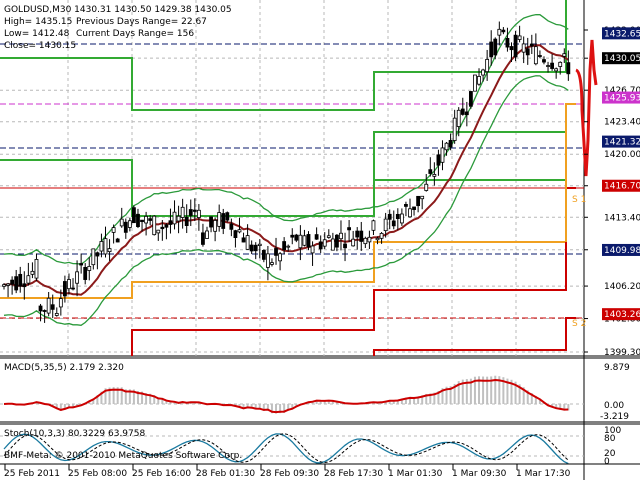 The image size is (640, 480). What do you see at coordinates (161, 474) in the screenshot?
I see `time-tick-label: 25 Feb 16:00` at bounding box center [161, 474].